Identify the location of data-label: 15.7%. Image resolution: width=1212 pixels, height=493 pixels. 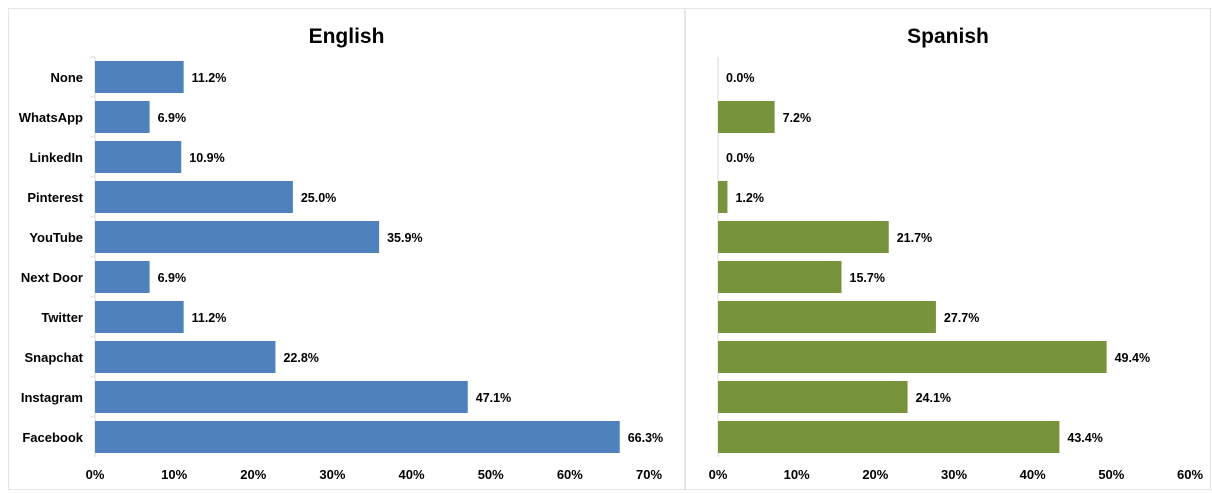
(867, 278).